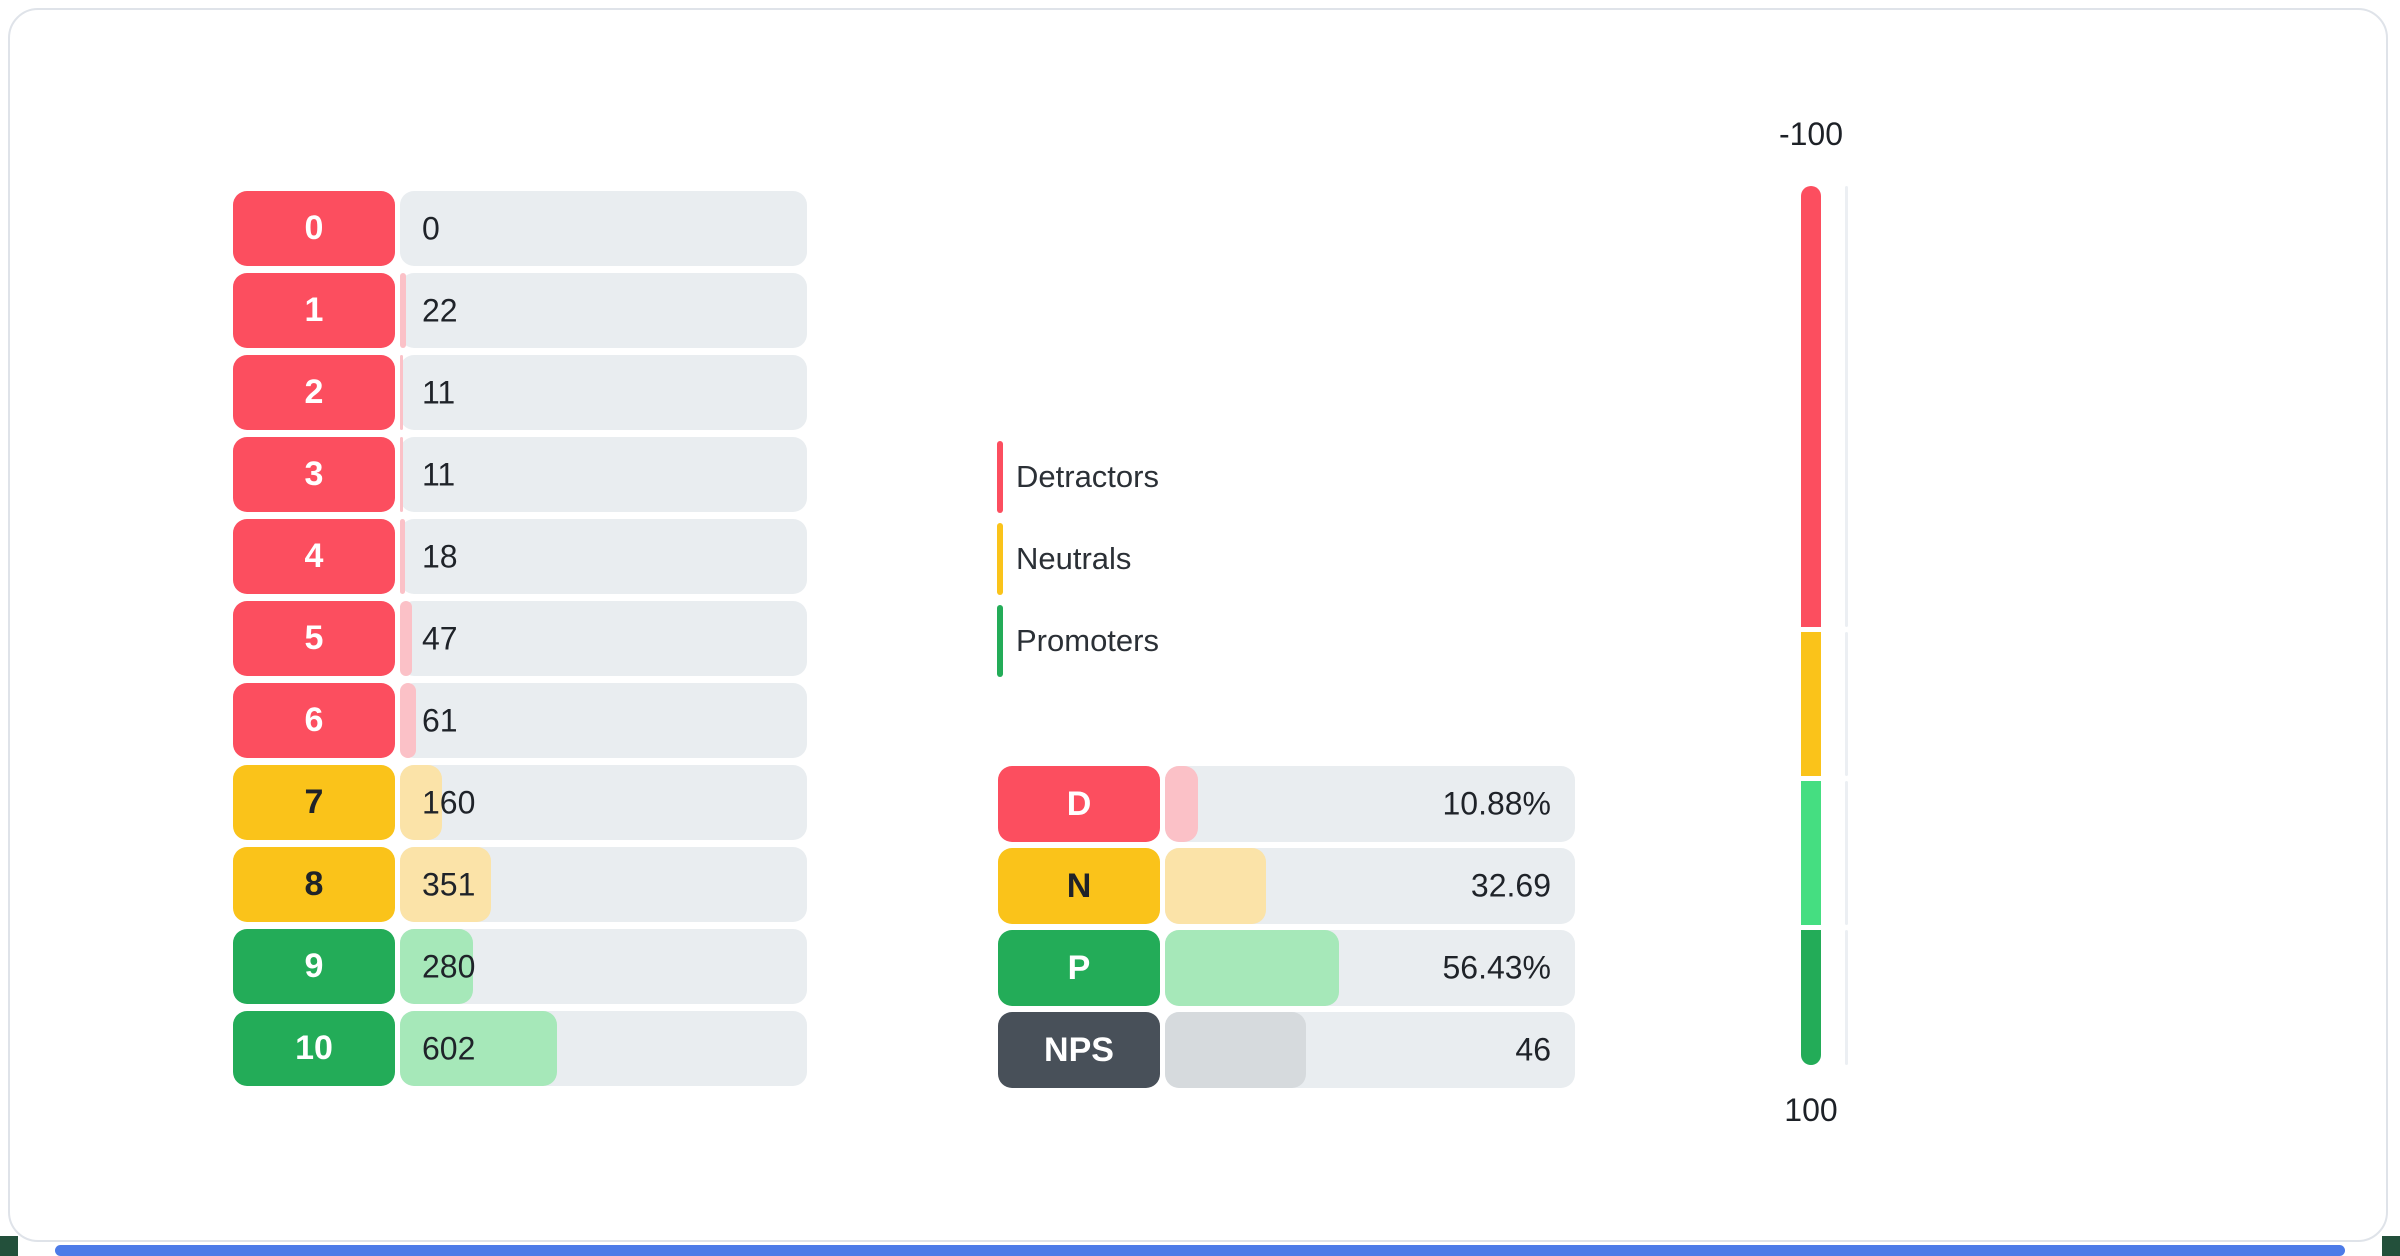 The height and width of the screenshot is (1256, 2400). Describe the element at coordinates (1079, 886) in the screenshot. I see `summary-label: N` at that location.